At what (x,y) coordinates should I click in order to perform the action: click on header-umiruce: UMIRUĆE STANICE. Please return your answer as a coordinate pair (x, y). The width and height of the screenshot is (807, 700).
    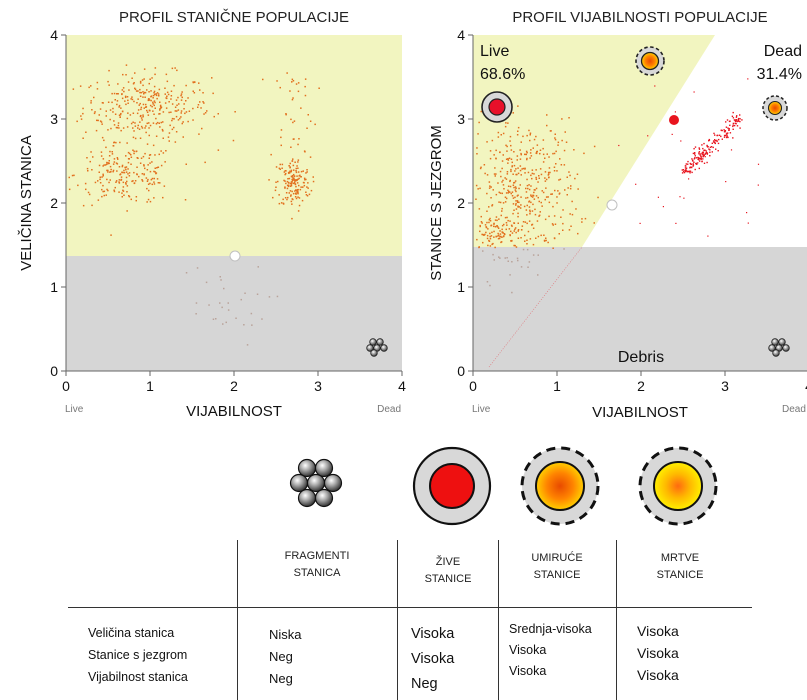
    Looking at the image, I should click on (557, 567).